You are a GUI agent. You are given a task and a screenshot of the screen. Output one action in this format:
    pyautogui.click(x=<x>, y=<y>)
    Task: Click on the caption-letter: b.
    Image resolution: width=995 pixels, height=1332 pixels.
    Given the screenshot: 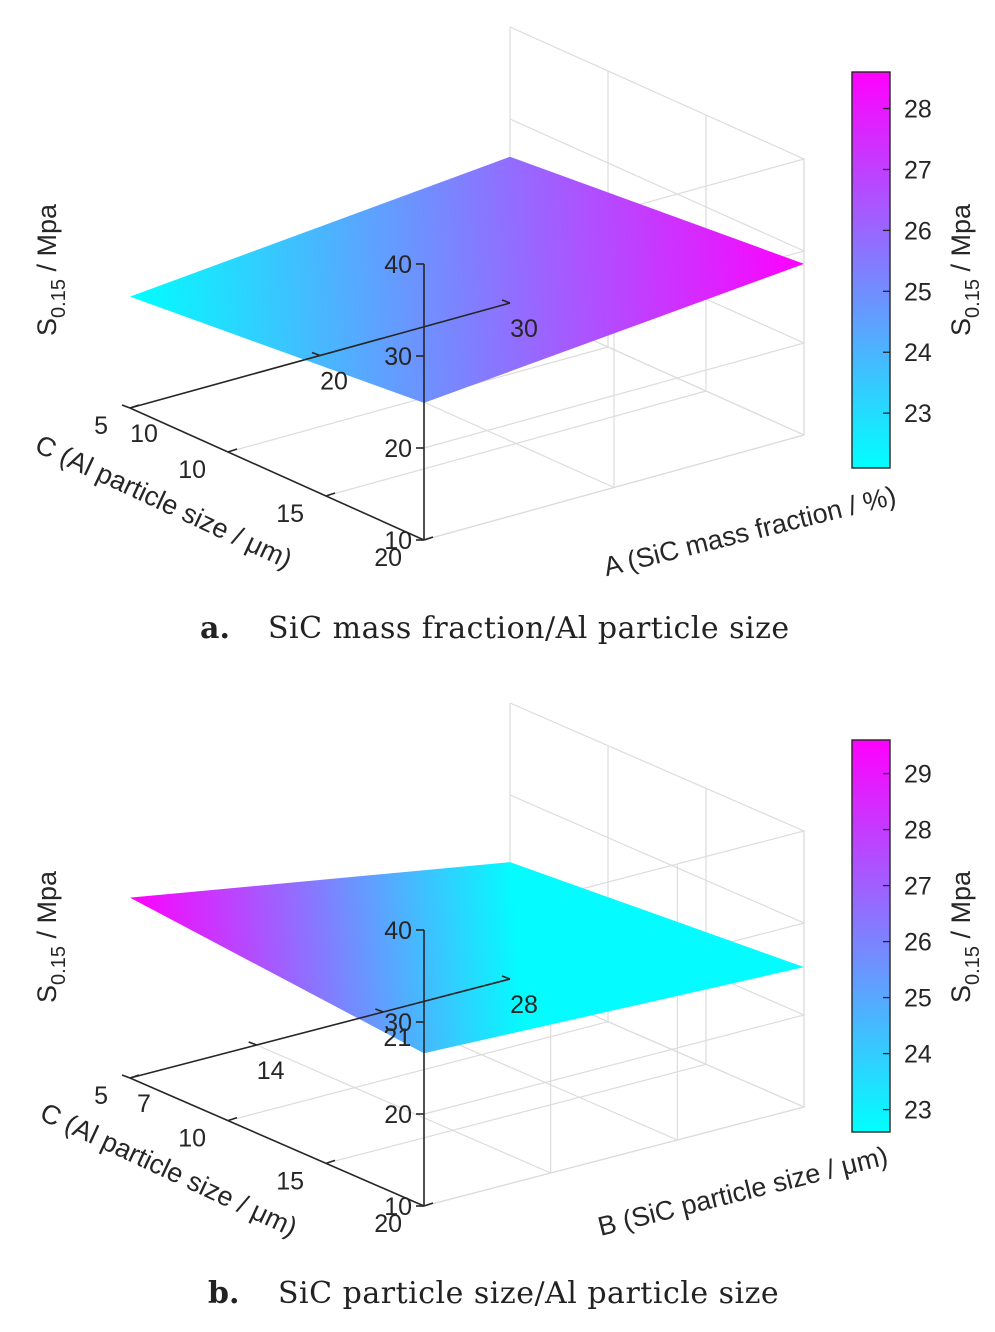 What is the action you would take?
    pyautogui.click(x=223, y=1293)
    